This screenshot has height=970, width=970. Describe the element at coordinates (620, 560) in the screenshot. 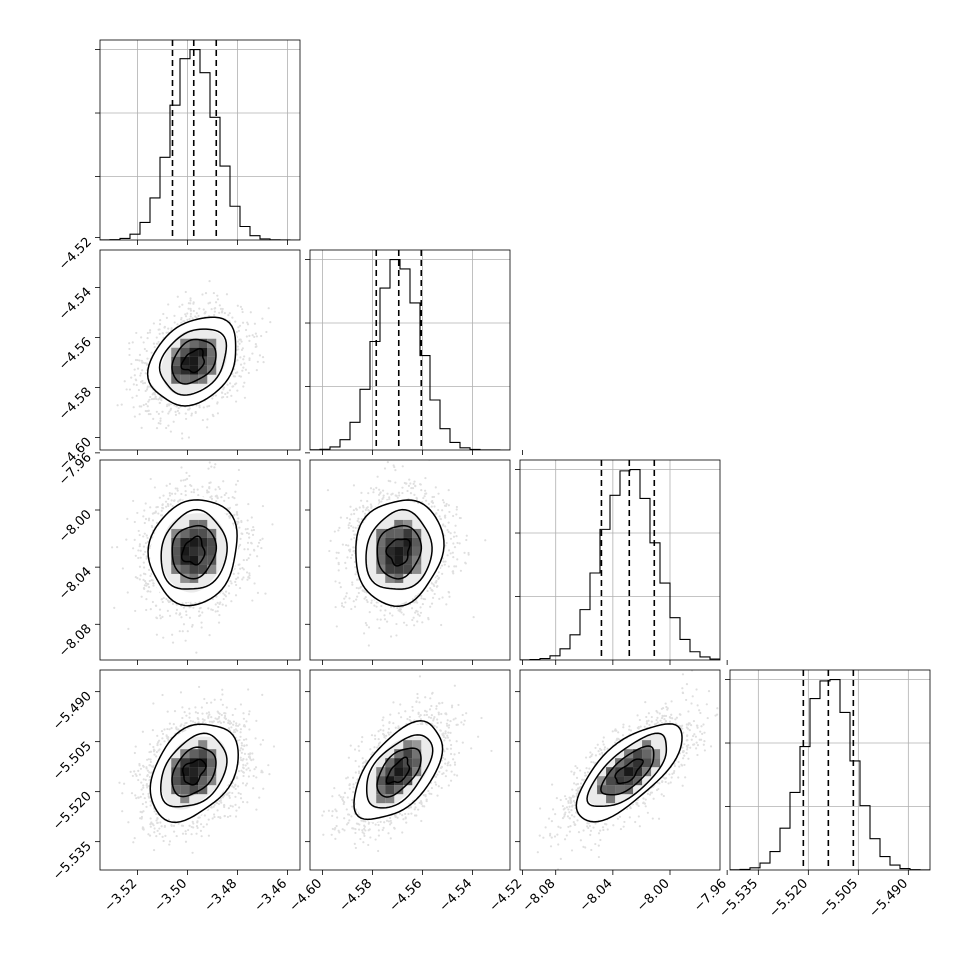

I see `histogram-plot-area` at that location.